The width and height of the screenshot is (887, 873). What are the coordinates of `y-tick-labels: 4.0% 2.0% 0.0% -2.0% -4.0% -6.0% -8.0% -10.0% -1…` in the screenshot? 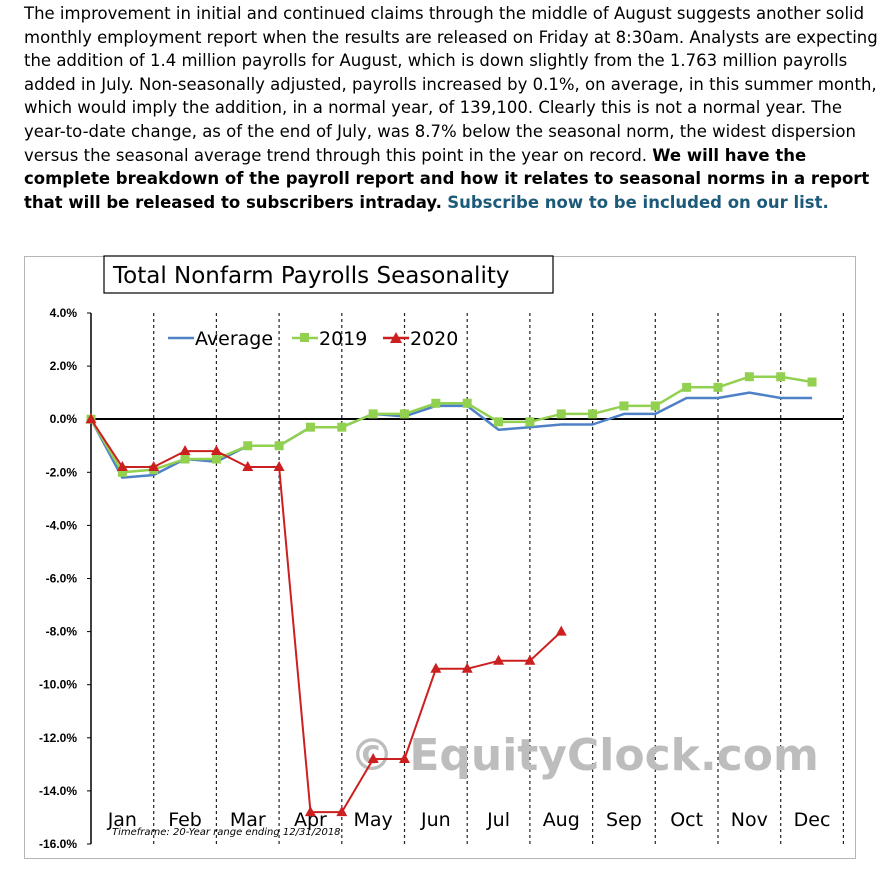 It's located at (65, 578).